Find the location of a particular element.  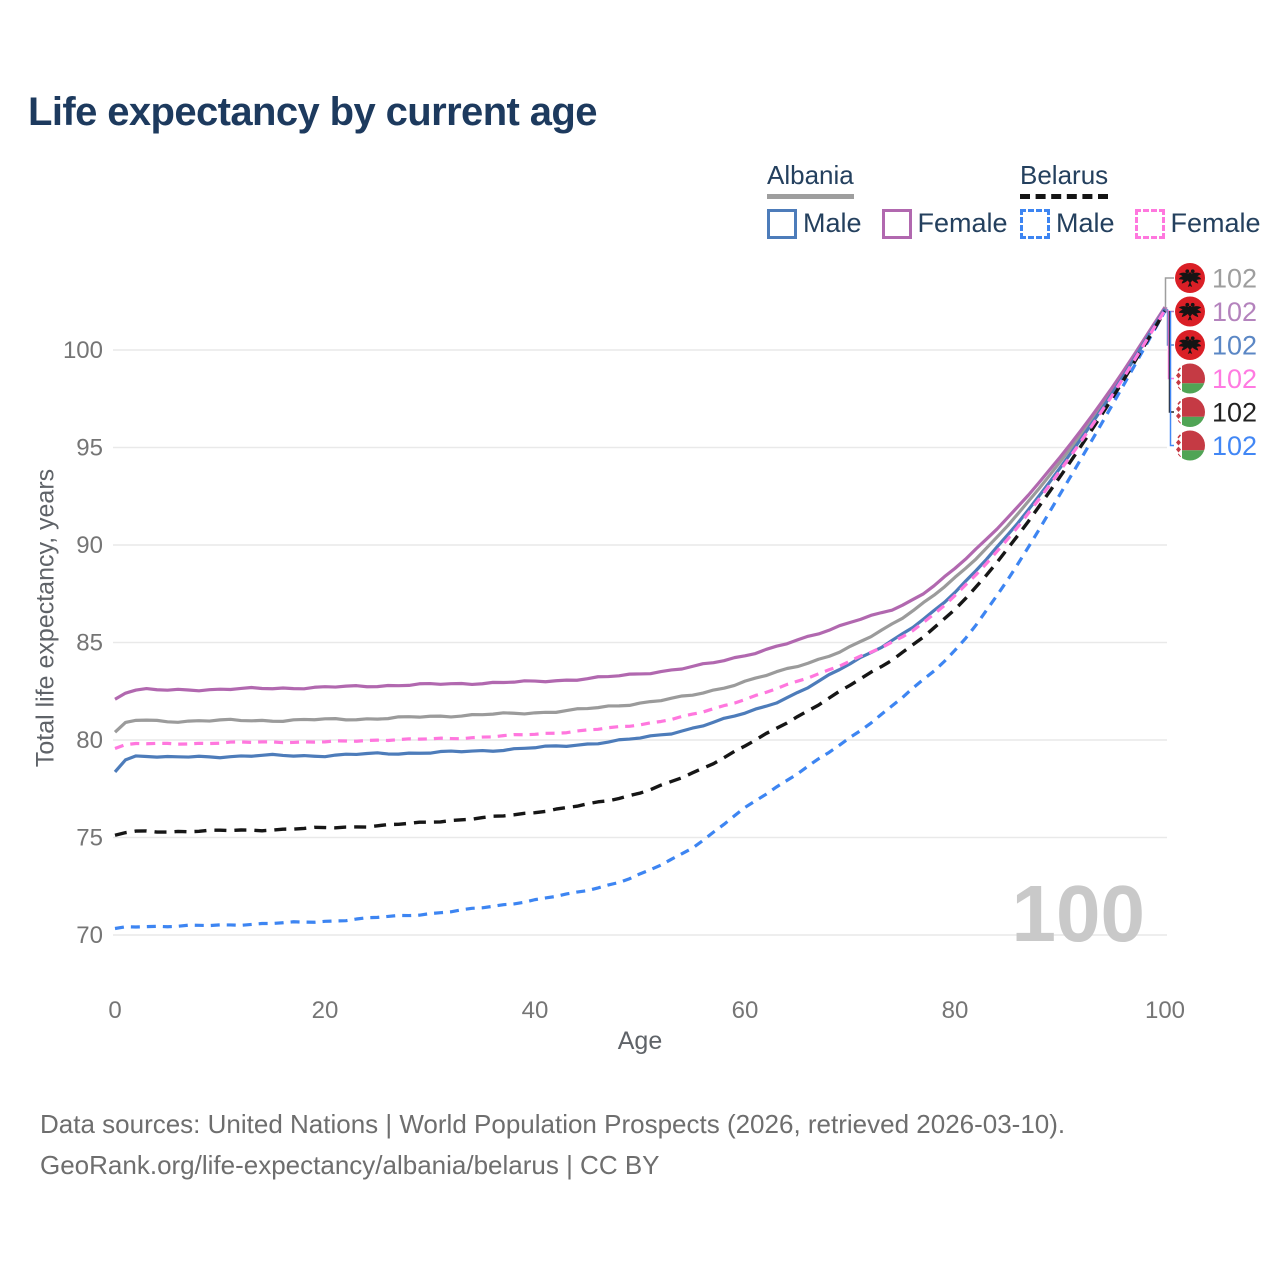

legend-item-belarus-female: Female is located at coordinates (1197, 223).